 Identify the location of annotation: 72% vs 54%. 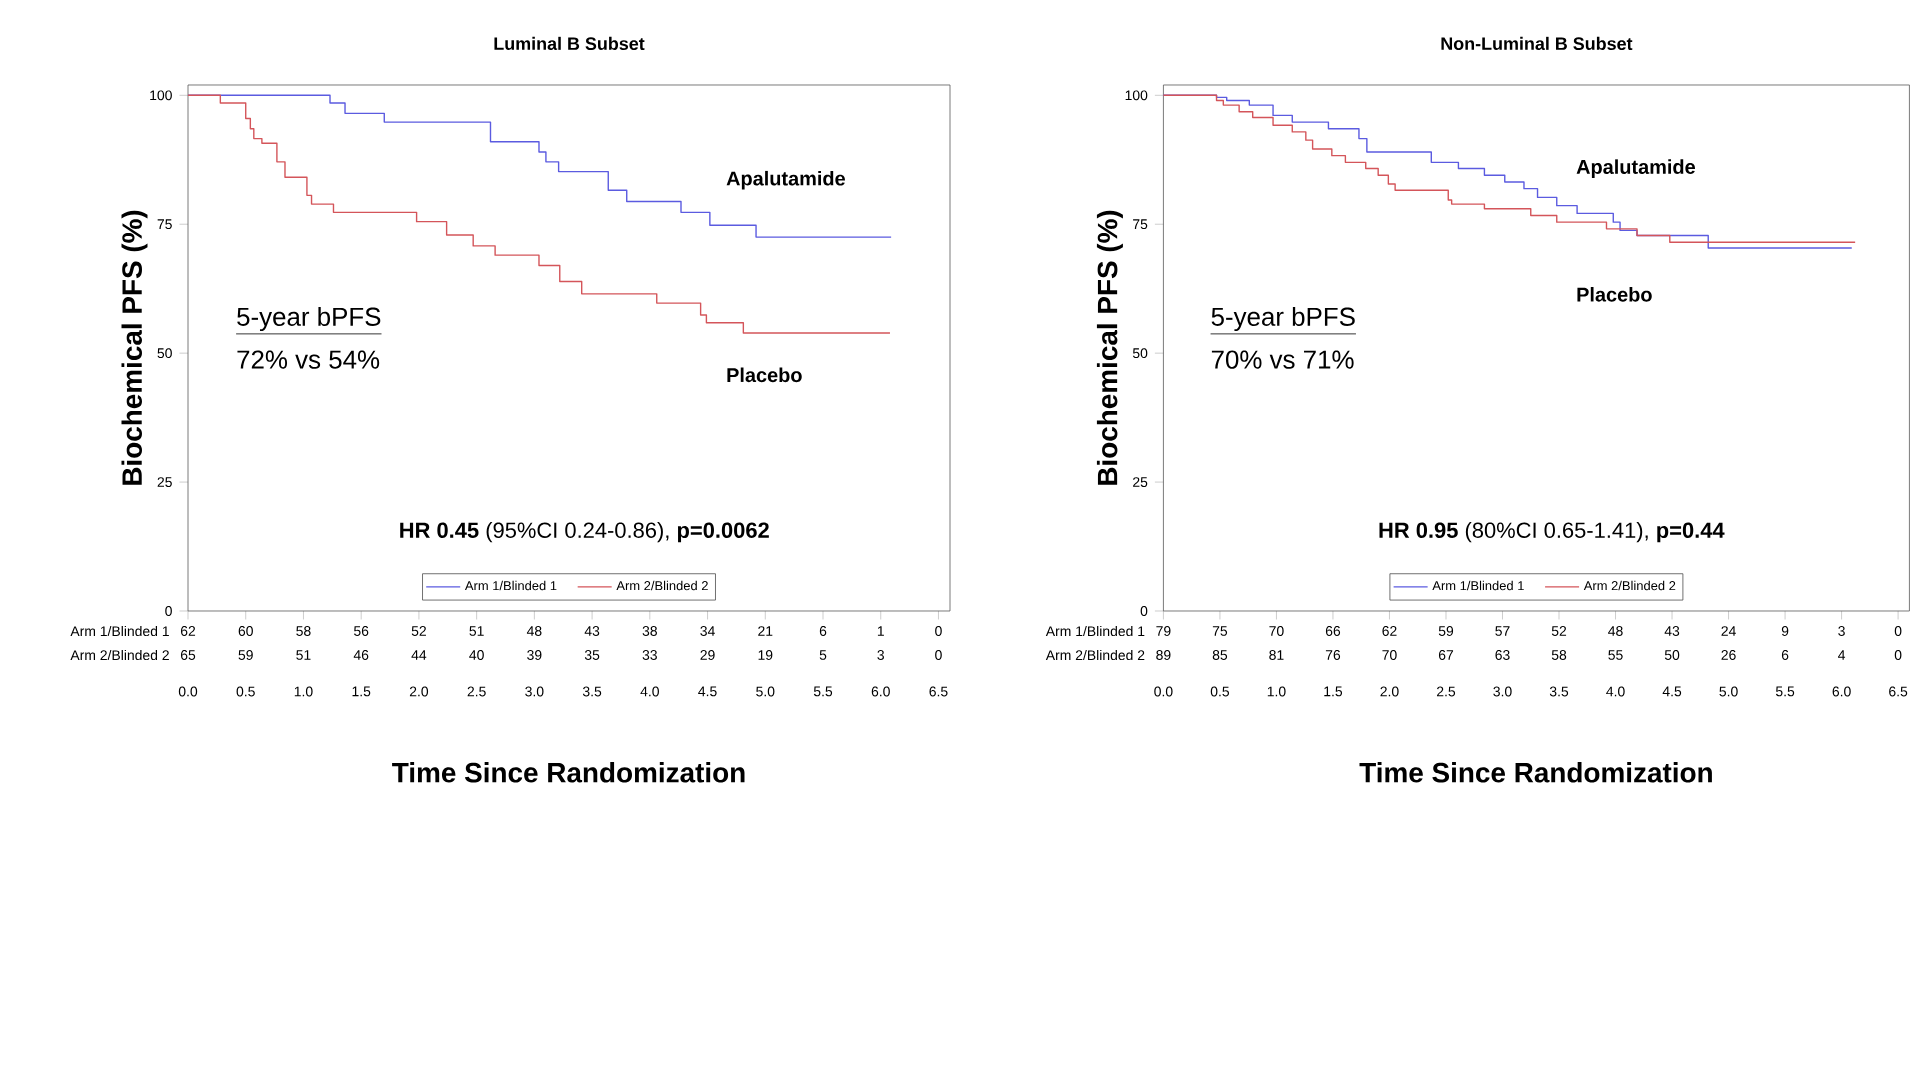
(308, 359).